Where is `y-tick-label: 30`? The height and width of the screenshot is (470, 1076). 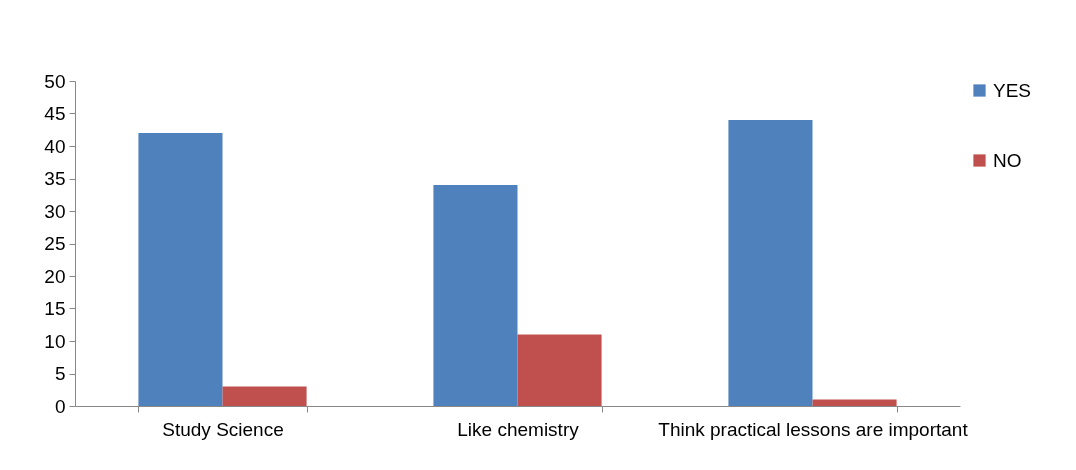
y-tick-label: 30 is located at coordinates (55, 211).